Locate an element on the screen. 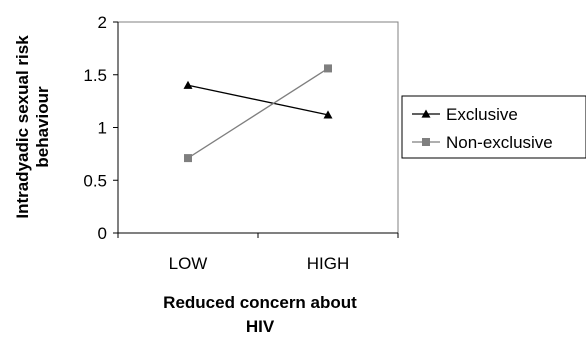 The image size is (586, 338). y-axis-title-line: Intradyadic sexual risk is located at coordinates (22, 127).